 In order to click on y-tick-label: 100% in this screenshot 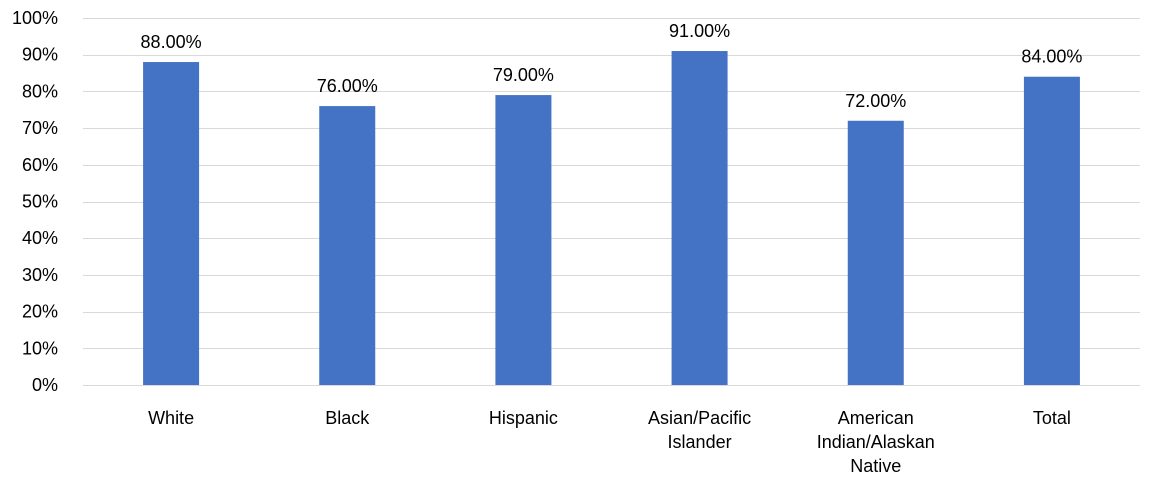, I will do `click(35, 18)`.